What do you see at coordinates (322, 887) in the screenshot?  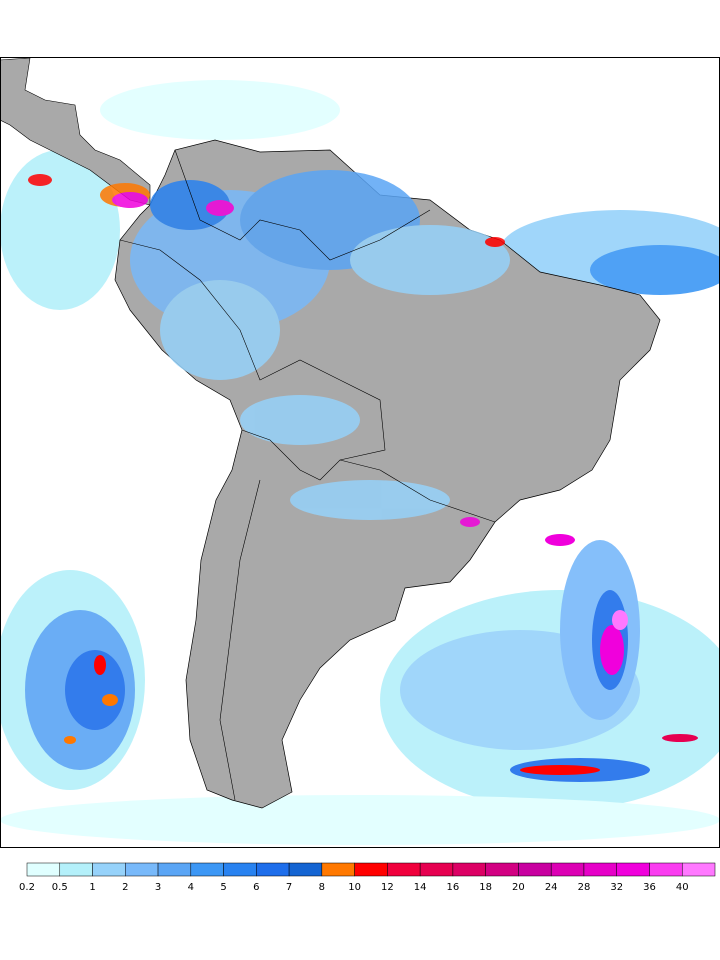 I see `colorbar-label: 8` at bounding box center [322, 887].